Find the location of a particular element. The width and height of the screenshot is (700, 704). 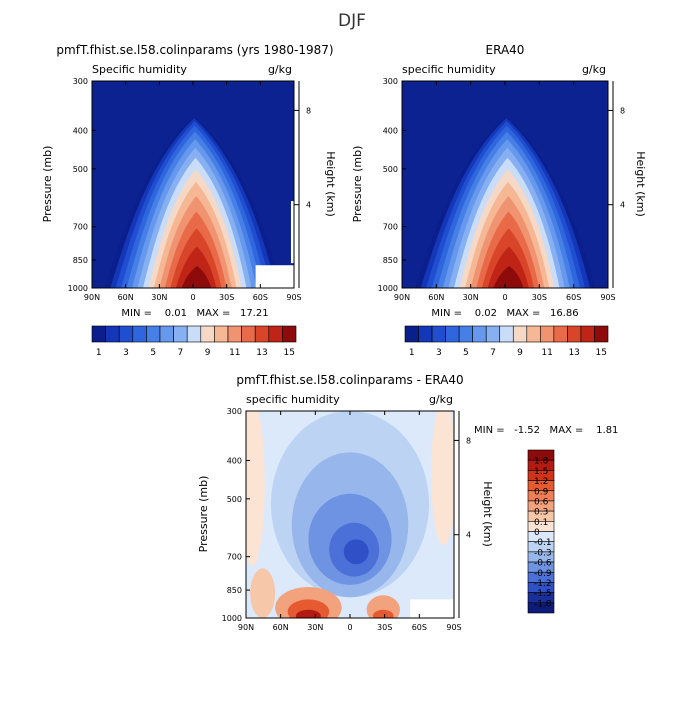

humidity-field is located at coordinates (505, 184).